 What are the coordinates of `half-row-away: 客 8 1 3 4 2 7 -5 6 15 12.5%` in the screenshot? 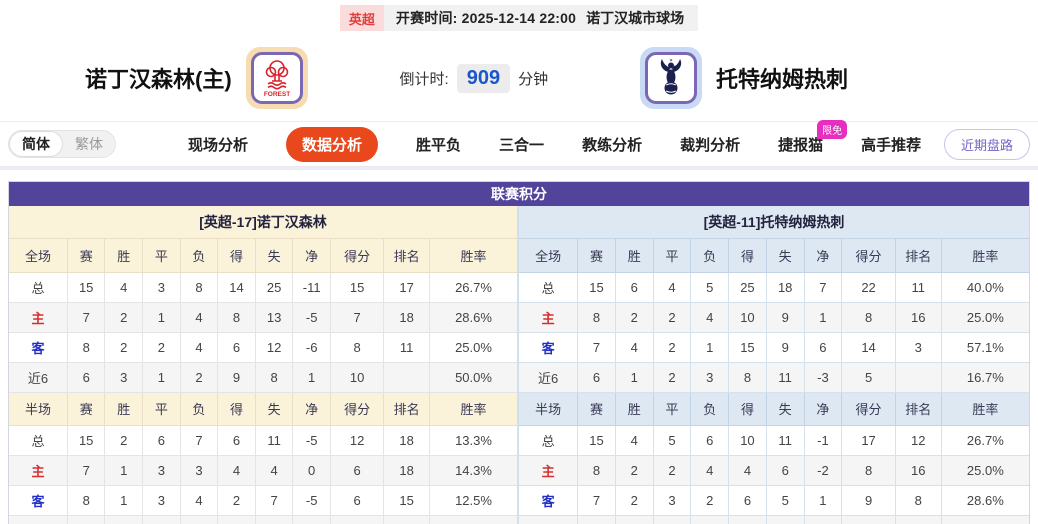 It's located at (263, 500).